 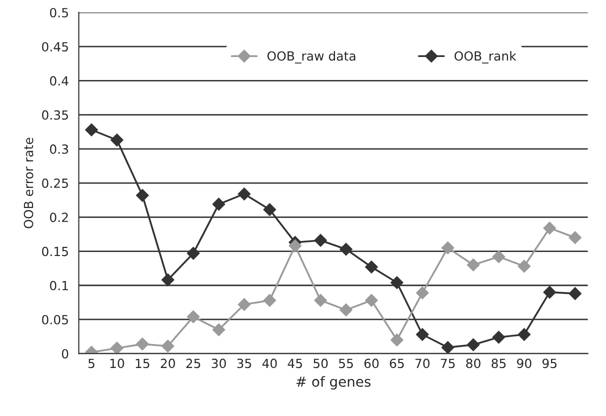 What do you see at coordinates (59, 149) in the screenshot?
I see `y-tick-label: 0.3` at bounding box center [59, 149].